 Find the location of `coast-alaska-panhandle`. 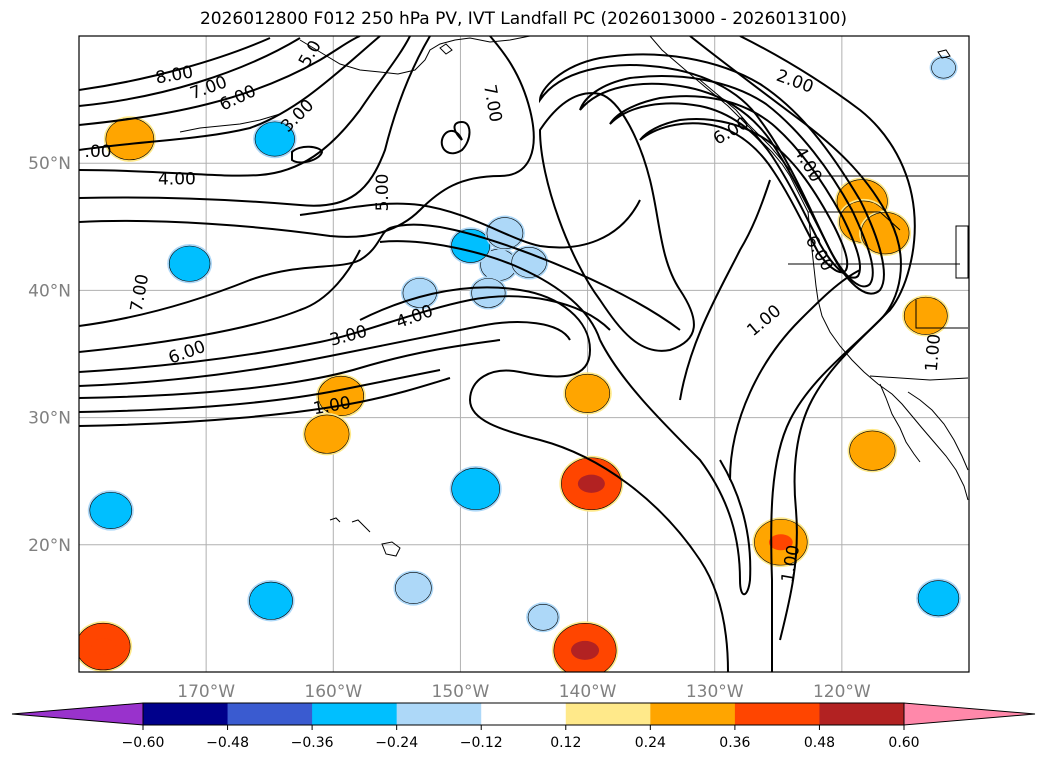

coast-alaska-panhandle is located at coordinates (729, 124).